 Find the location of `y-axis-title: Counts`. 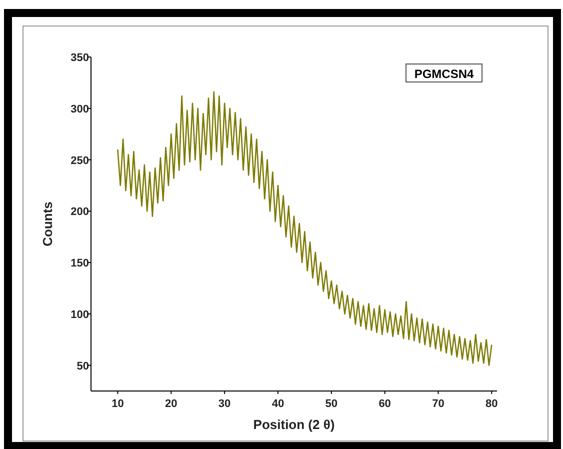

y-axis-title: Counts is located at coordinates (47, 224).